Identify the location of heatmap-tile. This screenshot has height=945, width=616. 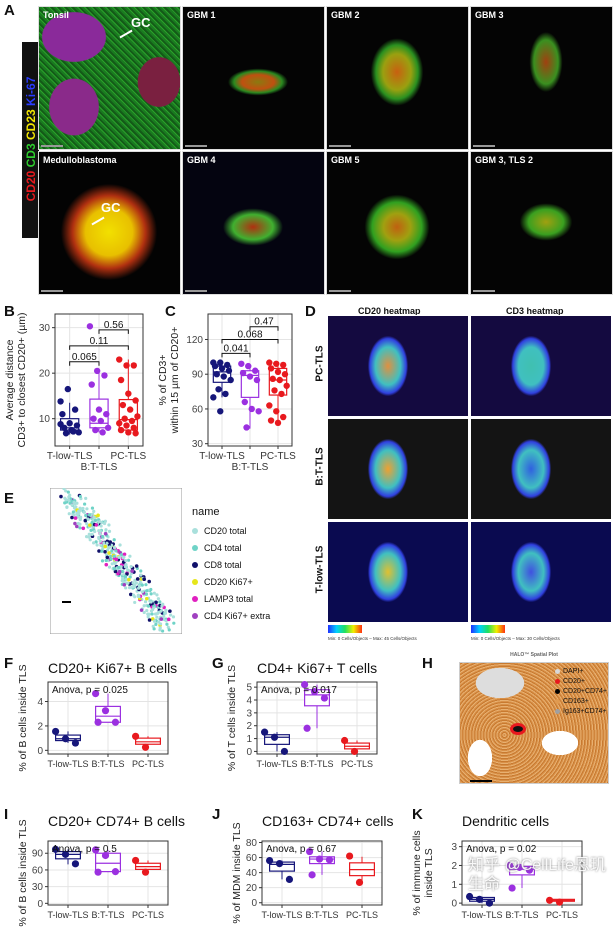
(398, 572).